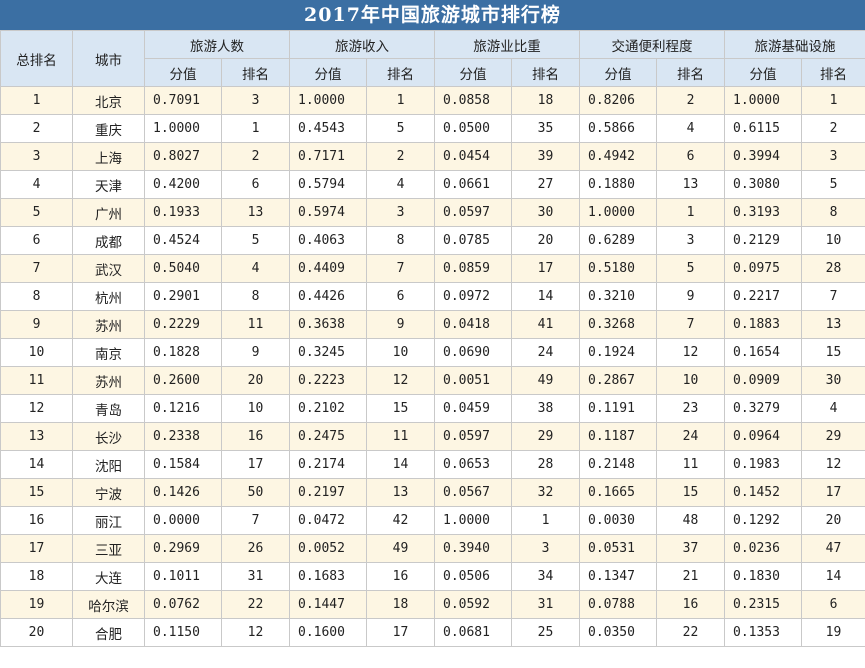  I want to click on cell-share-score: 0.0597, so click(473, 212).